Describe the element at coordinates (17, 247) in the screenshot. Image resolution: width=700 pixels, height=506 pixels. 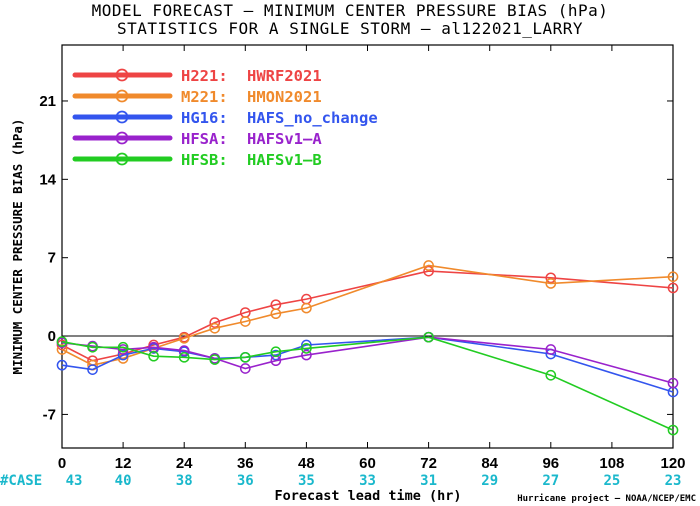
I see `y-axis-label: MINIMUM CENTER PRESSURE BIAS (hPa)` at that location.